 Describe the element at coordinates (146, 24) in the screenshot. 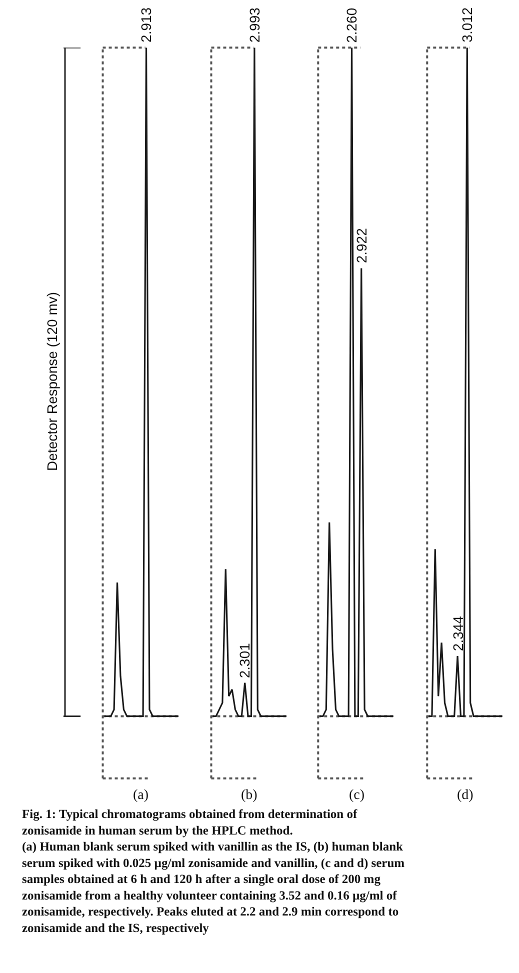

I see `annotation: 2.913` at that location.